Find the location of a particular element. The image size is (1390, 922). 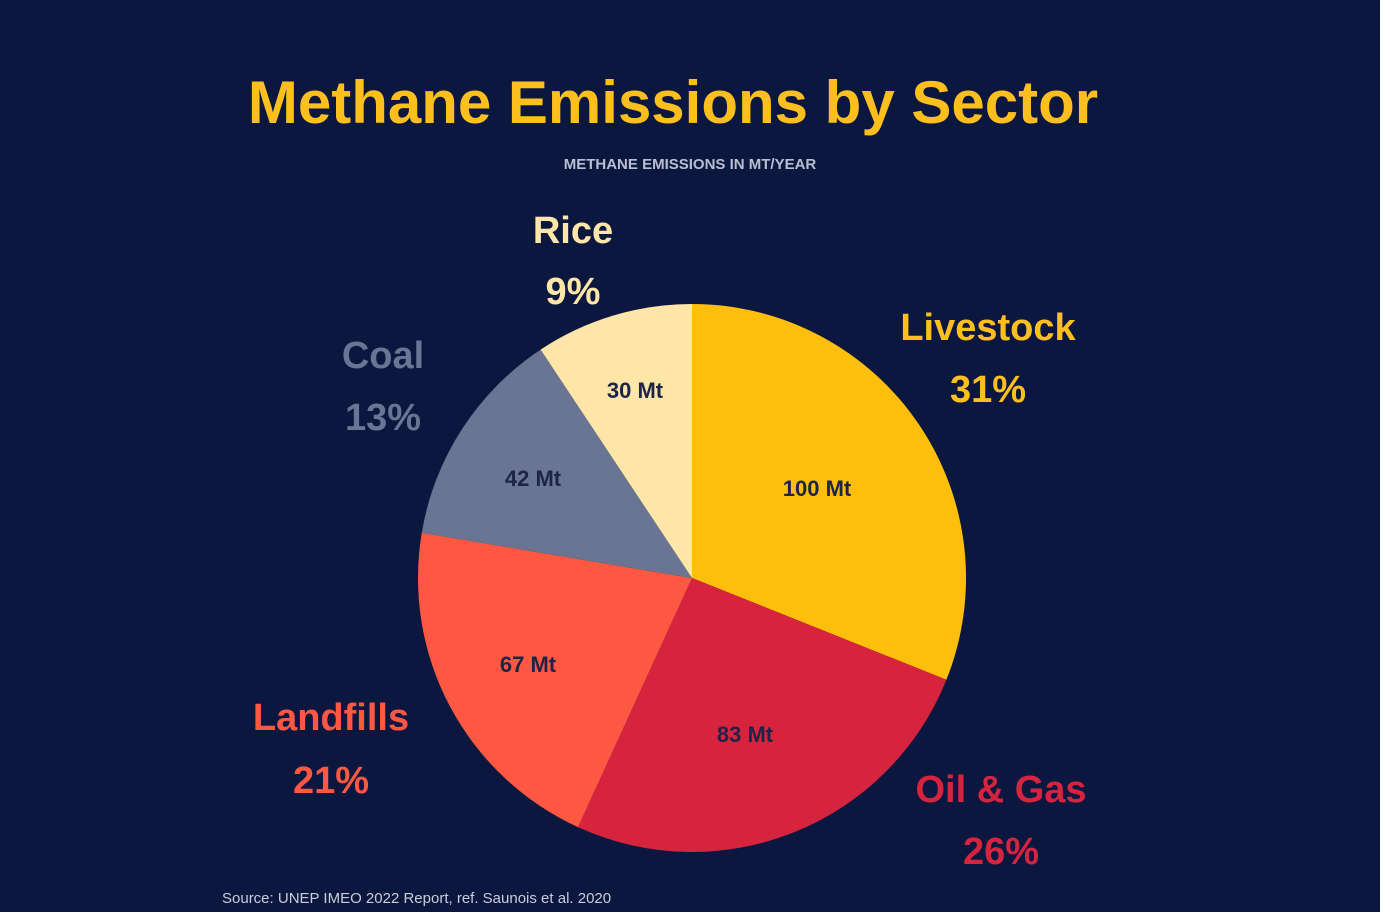

category-name-rice: Rice is located at coordinates (573, 231).